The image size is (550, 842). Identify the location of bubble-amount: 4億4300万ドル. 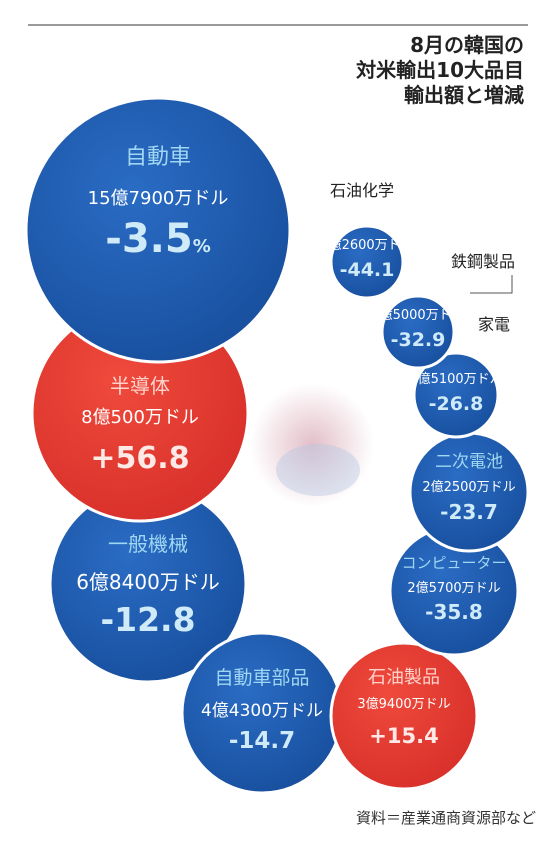
(262, 711).